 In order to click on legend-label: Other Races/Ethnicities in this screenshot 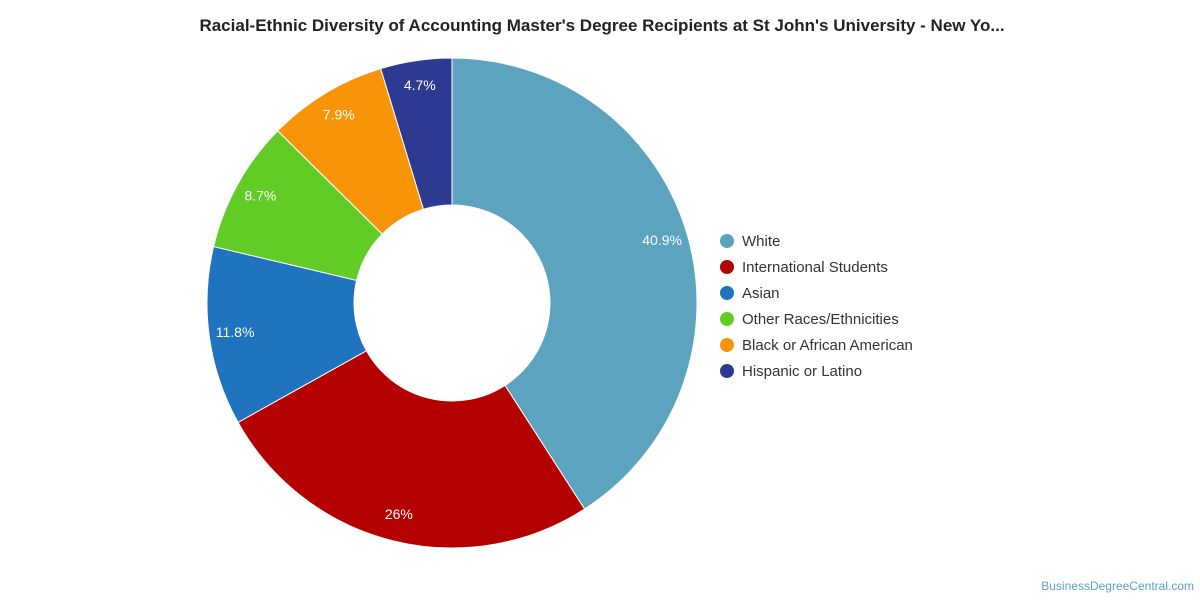, I will do `click(820, 319)`.